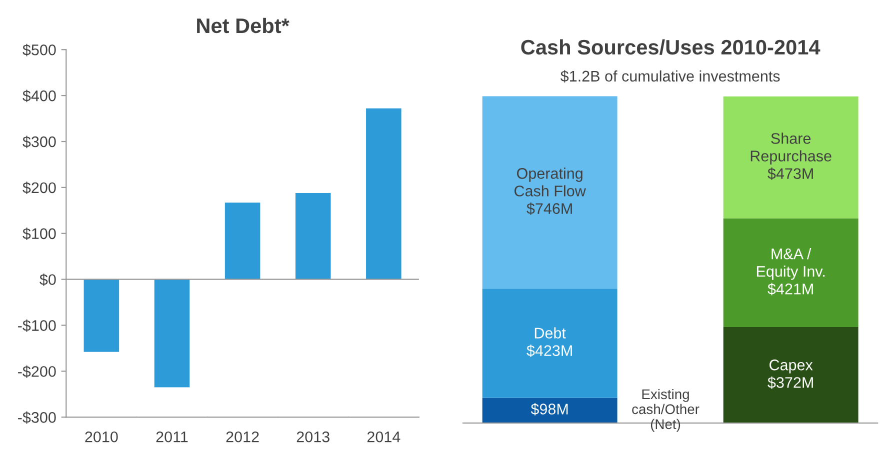 This screenshot has width=882, height=451. What do you see at coordinates (670, 76) in the screenshot?
I see `chart-subtitle: $1.2B of cumulative investments` at bounding box center [670, 76].